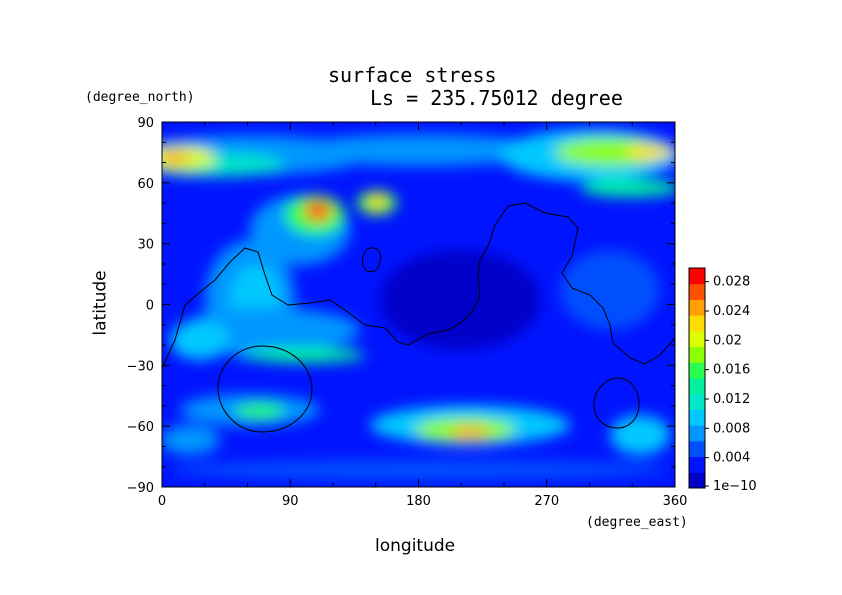 The height and width of the screenshot is (595, 842). Describe the element at coordinates (675, 501) in the screenshot. I see `x-tick-label: 360` at that location.